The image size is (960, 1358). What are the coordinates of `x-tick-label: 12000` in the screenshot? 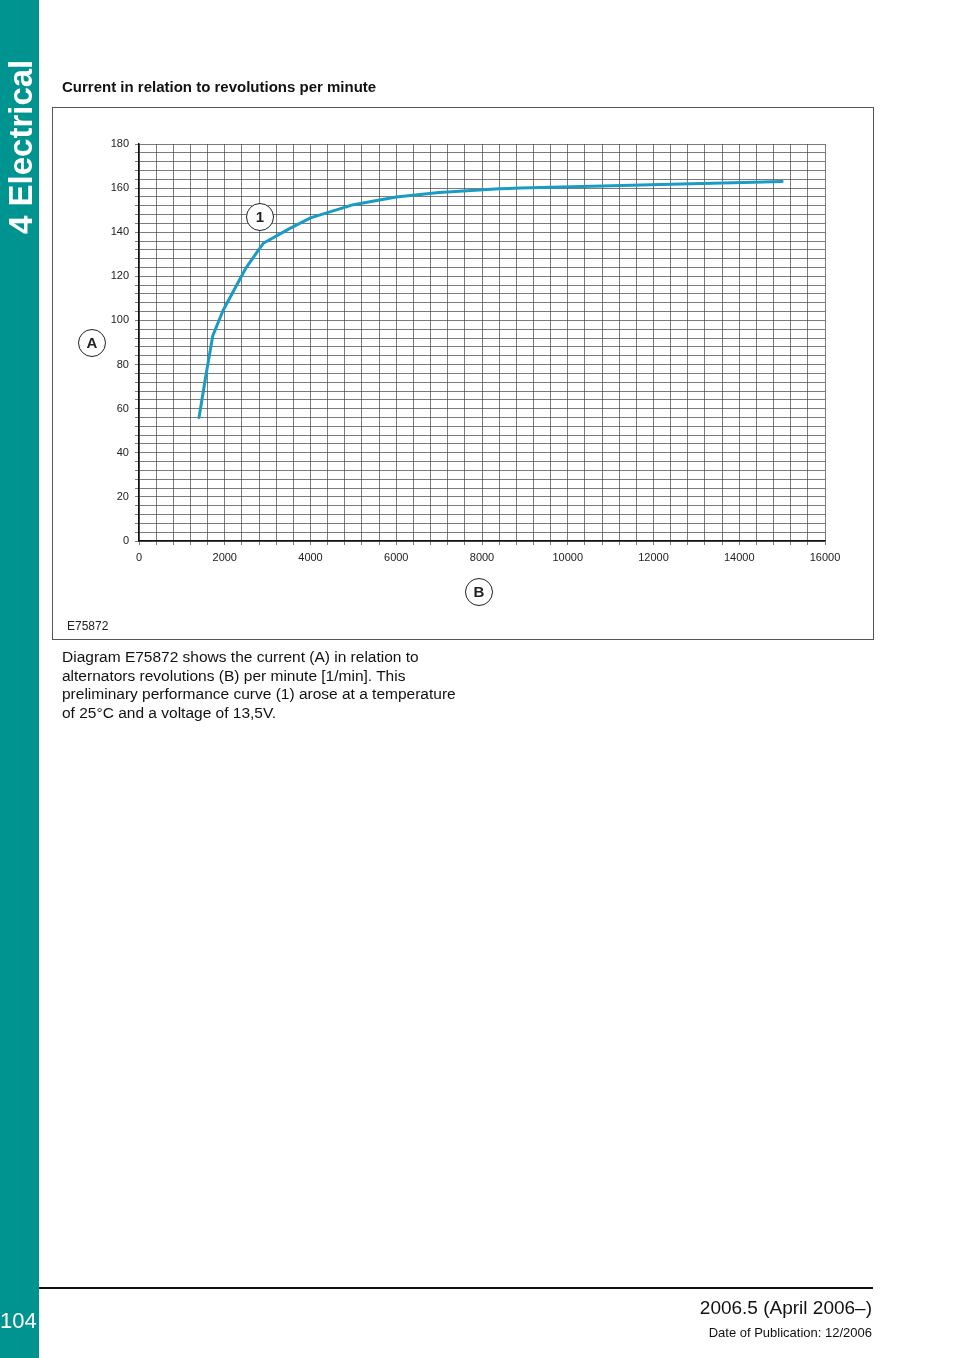 It's located at (653, 556).